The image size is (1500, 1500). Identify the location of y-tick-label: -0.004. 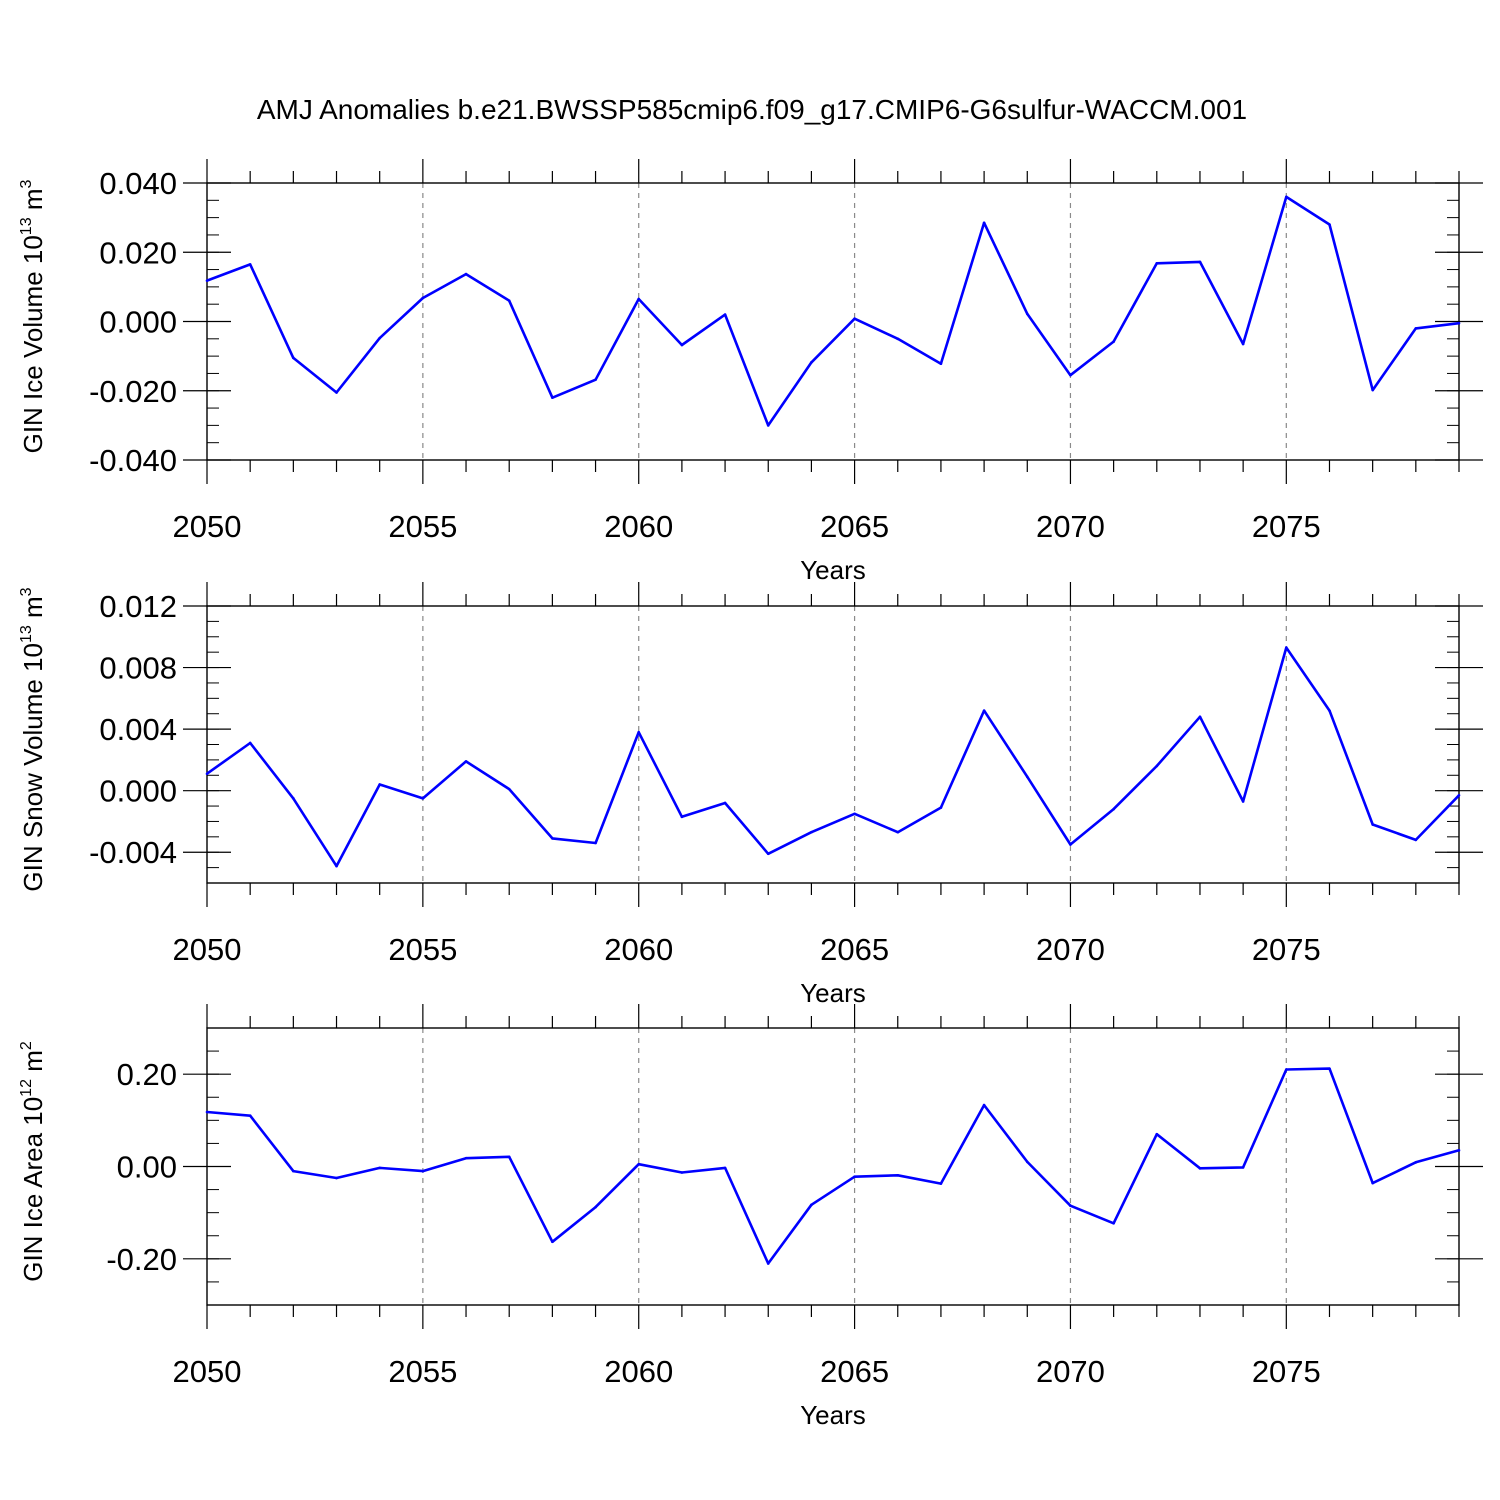
(133, 852).